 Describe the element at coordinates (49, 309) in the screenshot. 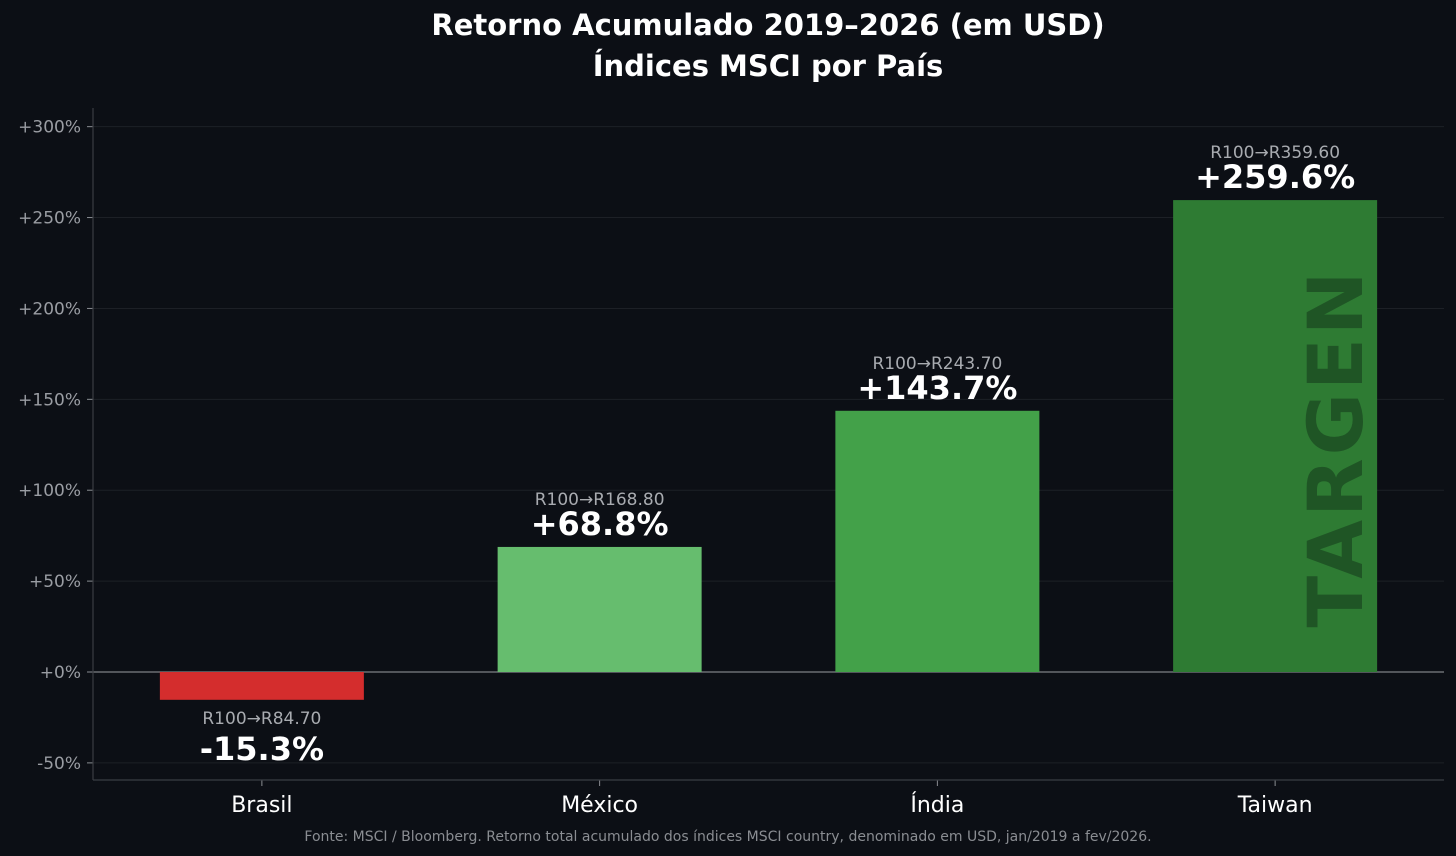

I see `y-tick-label: +200%` at that location.